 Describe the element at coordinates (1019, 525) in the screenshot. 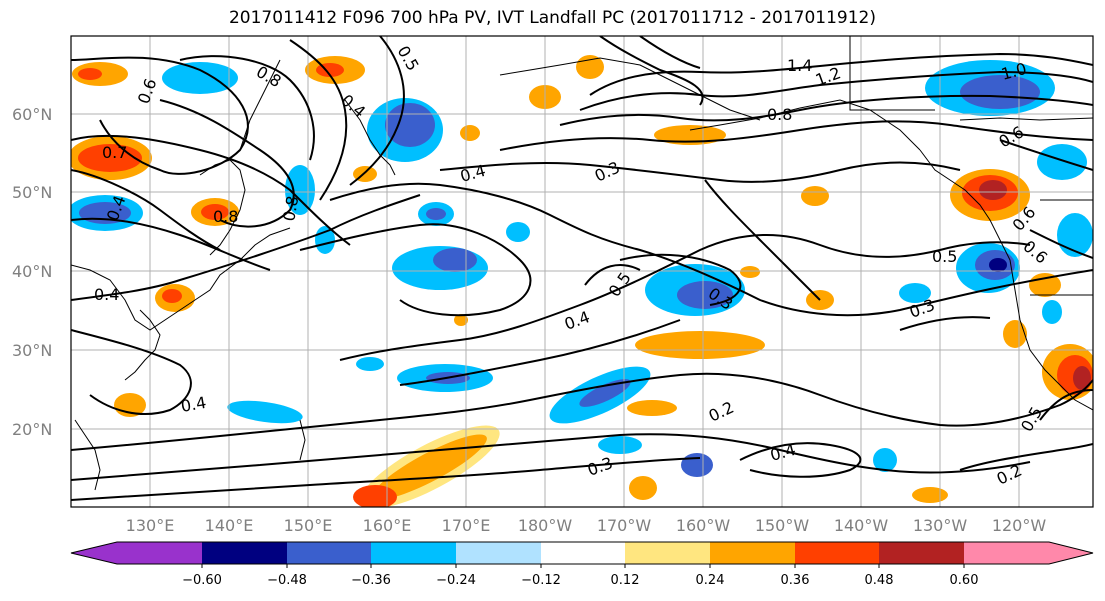

I see `lon-label: 120°W` at that location.